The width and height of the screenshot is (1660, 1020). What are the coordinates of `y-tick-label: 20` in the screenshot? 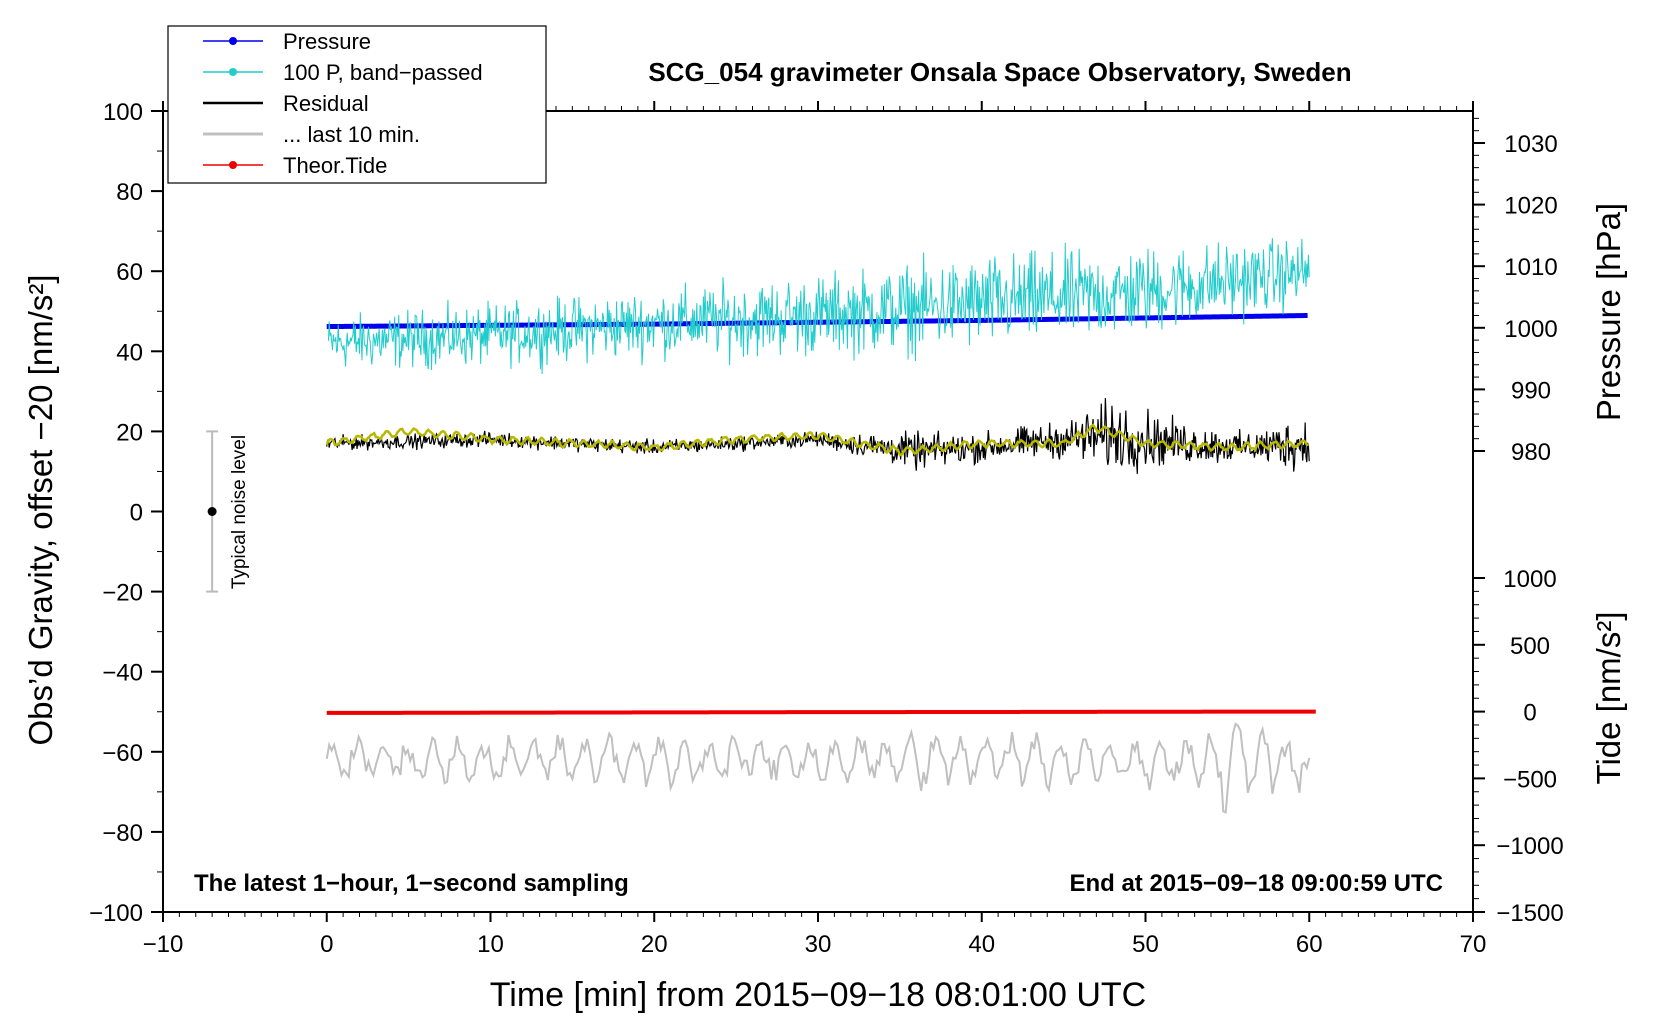 It's located at (129, 432).